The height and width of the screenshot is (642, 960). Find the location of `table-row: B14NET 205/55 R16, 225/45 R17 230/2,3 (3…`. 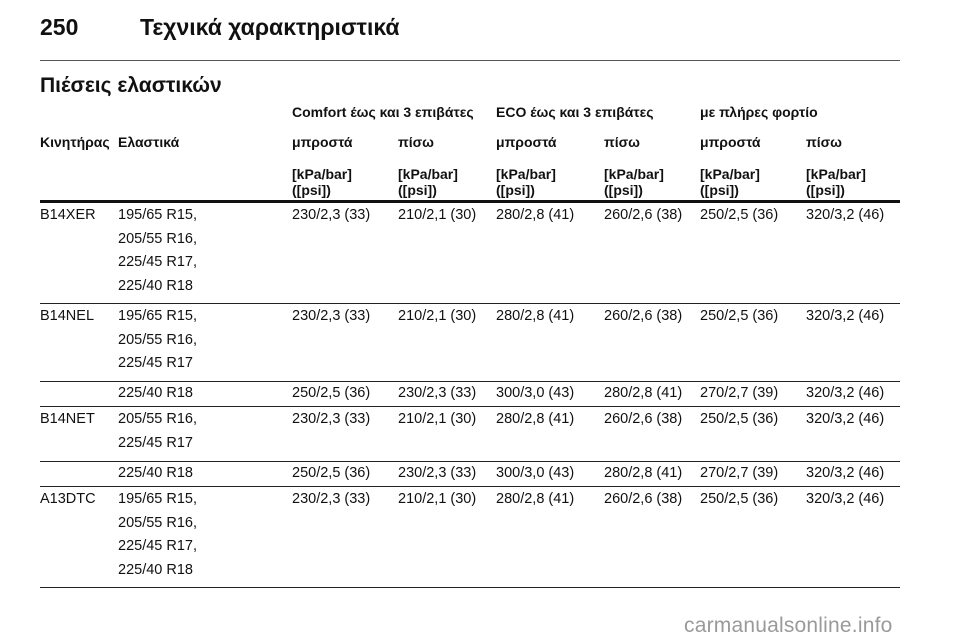

table-row: B14NET 205/55 R16, 225/45 R17 230/2,3 (3… is located at coordinates (470, 434).